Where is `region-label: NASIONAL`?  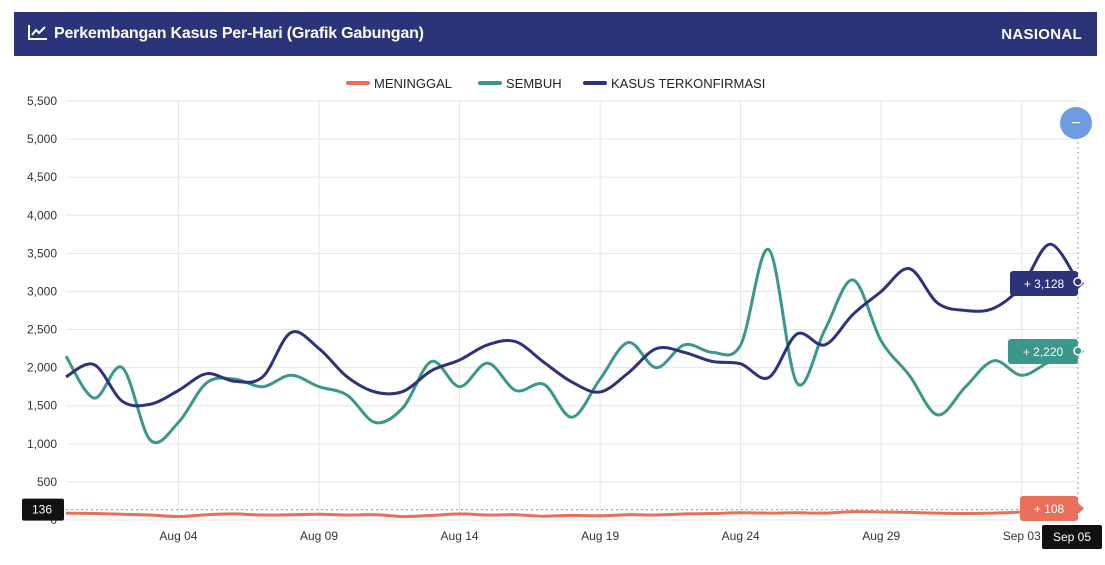
region-label: NASIONAL is located at coordinates (1041, 34).